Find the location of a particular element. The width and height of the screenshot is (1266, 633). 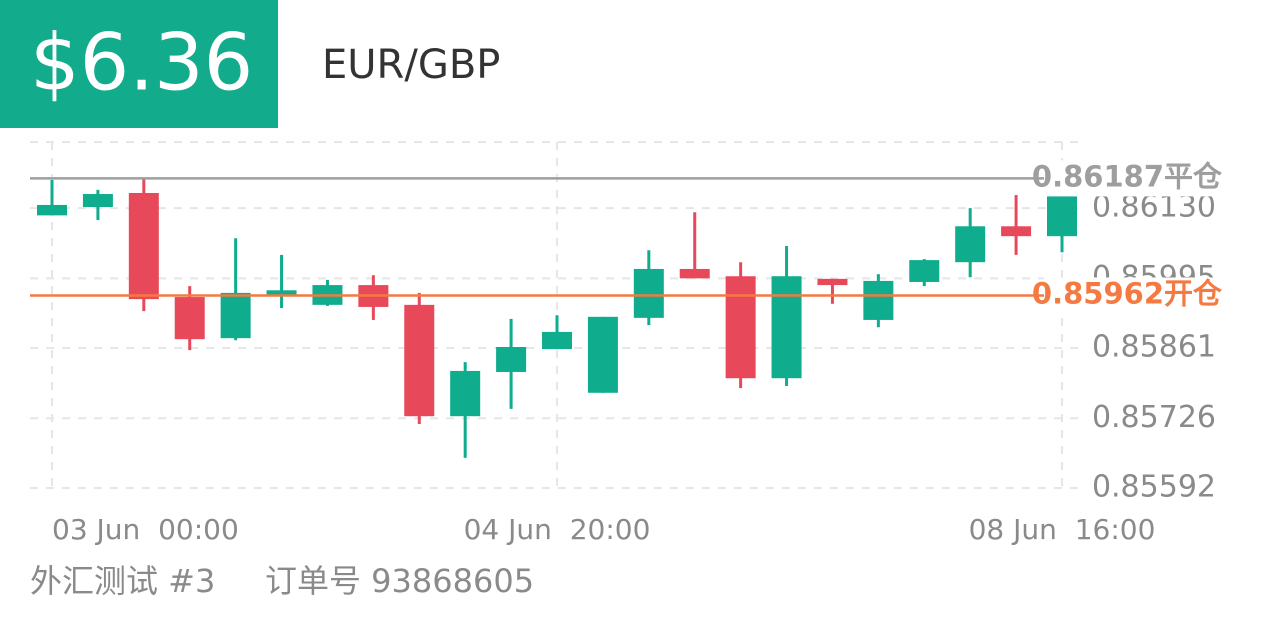

price-badge is located at coordinates (139, 64).